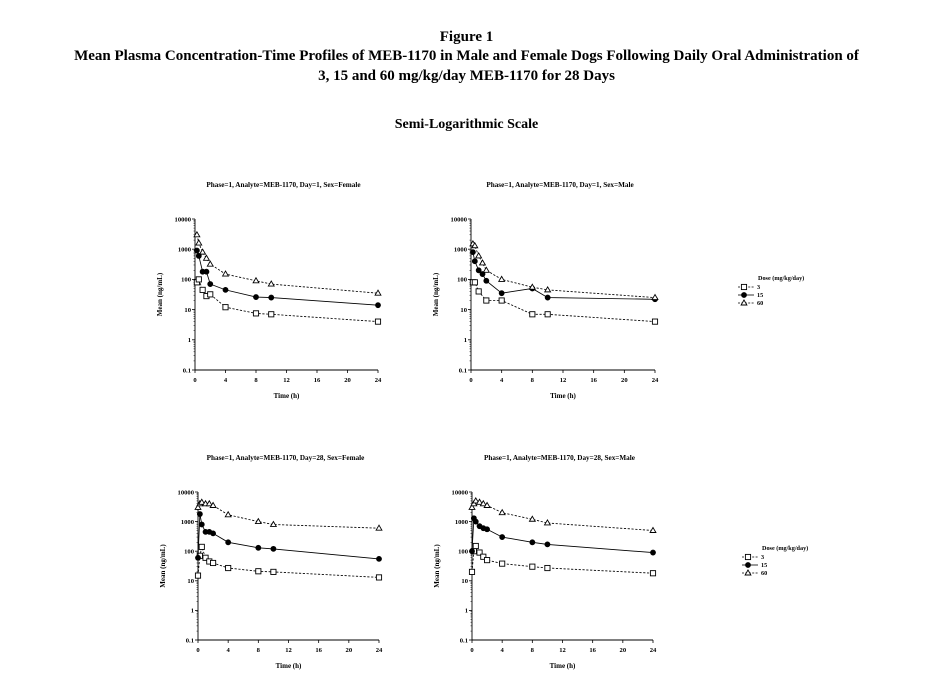 The width and height of the screenshot is (933, 677). What do you see at coordinates (466, 37) in the screenshot?
I see `figure-label: Figure 1` at bounding box center [466, 37].